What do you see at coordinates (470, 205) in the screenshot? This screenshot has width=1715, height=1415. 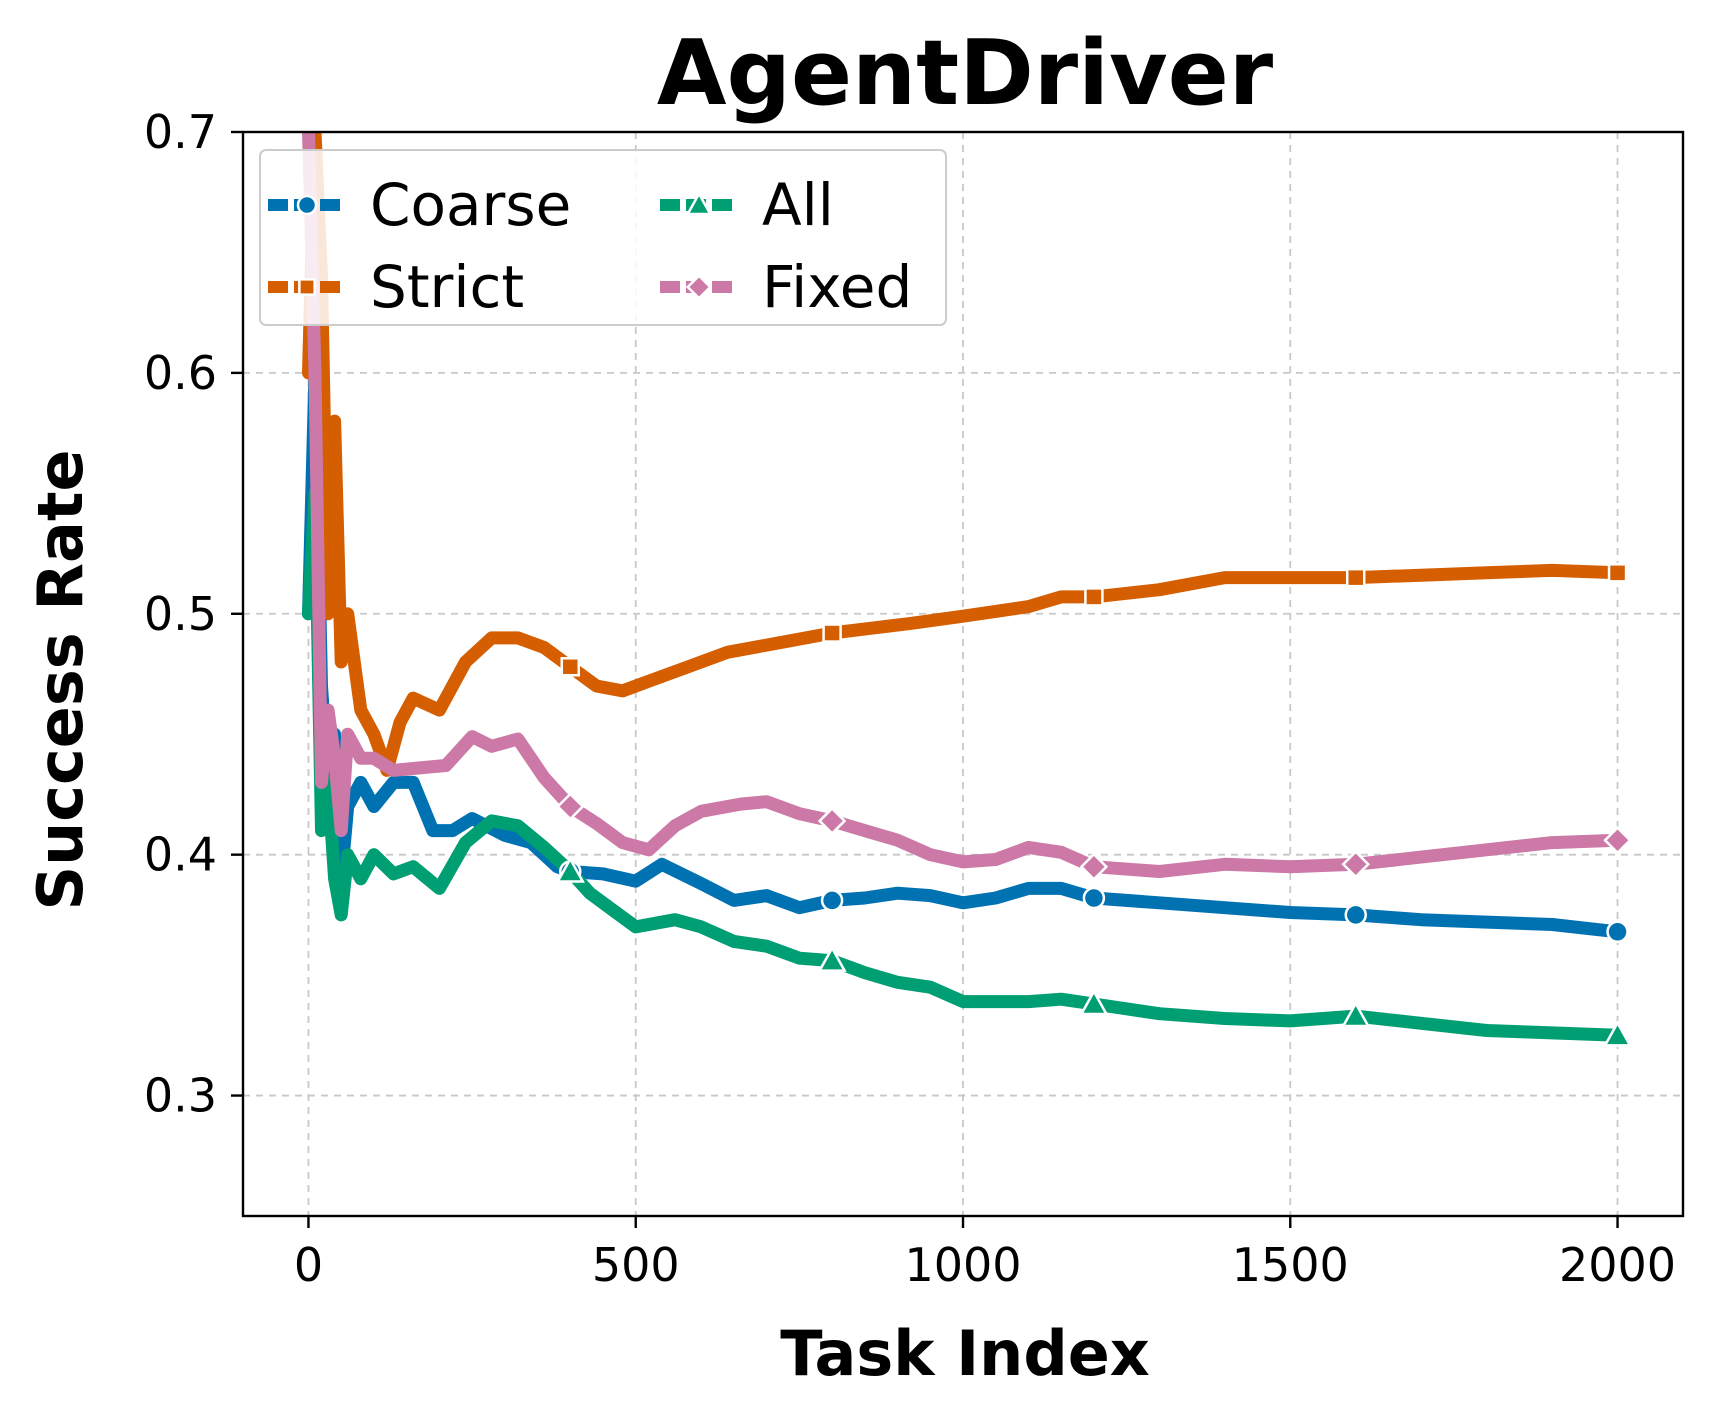 I see `legend-label: Coarse` at bounding box center [470, 205].